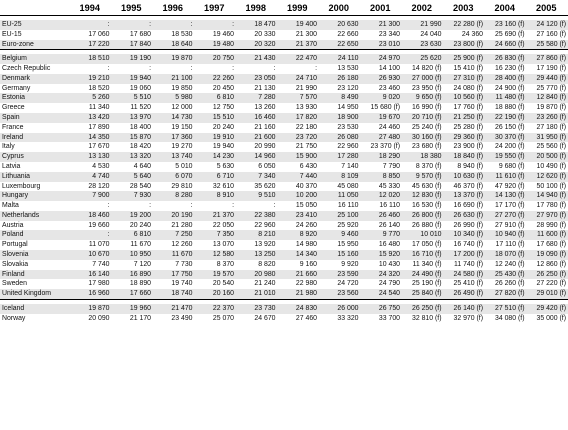 The width and height of the screenshot is (568, 430). I want to click on table-cell: 22 260, so click(215, 78).